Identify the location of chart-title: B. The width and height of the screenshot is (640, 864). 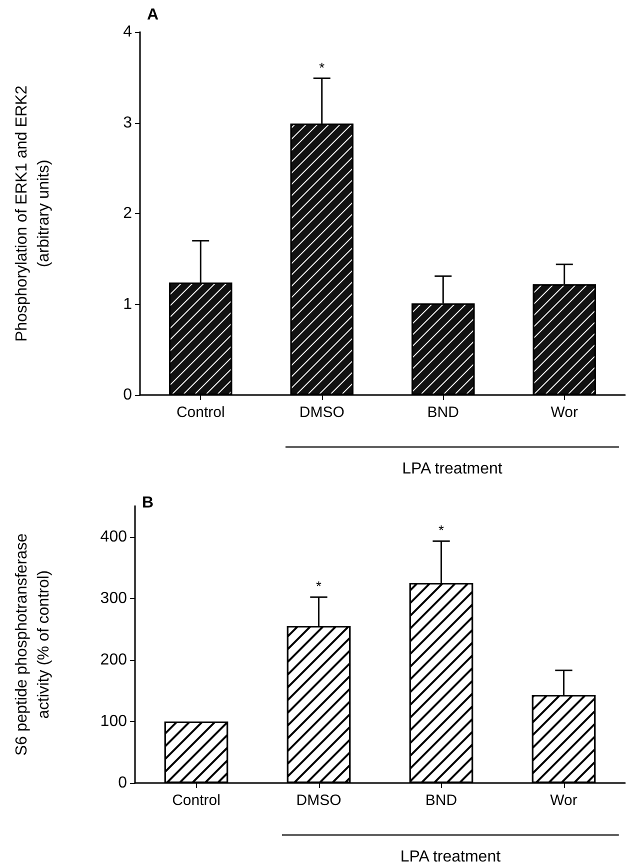
(148, 503).